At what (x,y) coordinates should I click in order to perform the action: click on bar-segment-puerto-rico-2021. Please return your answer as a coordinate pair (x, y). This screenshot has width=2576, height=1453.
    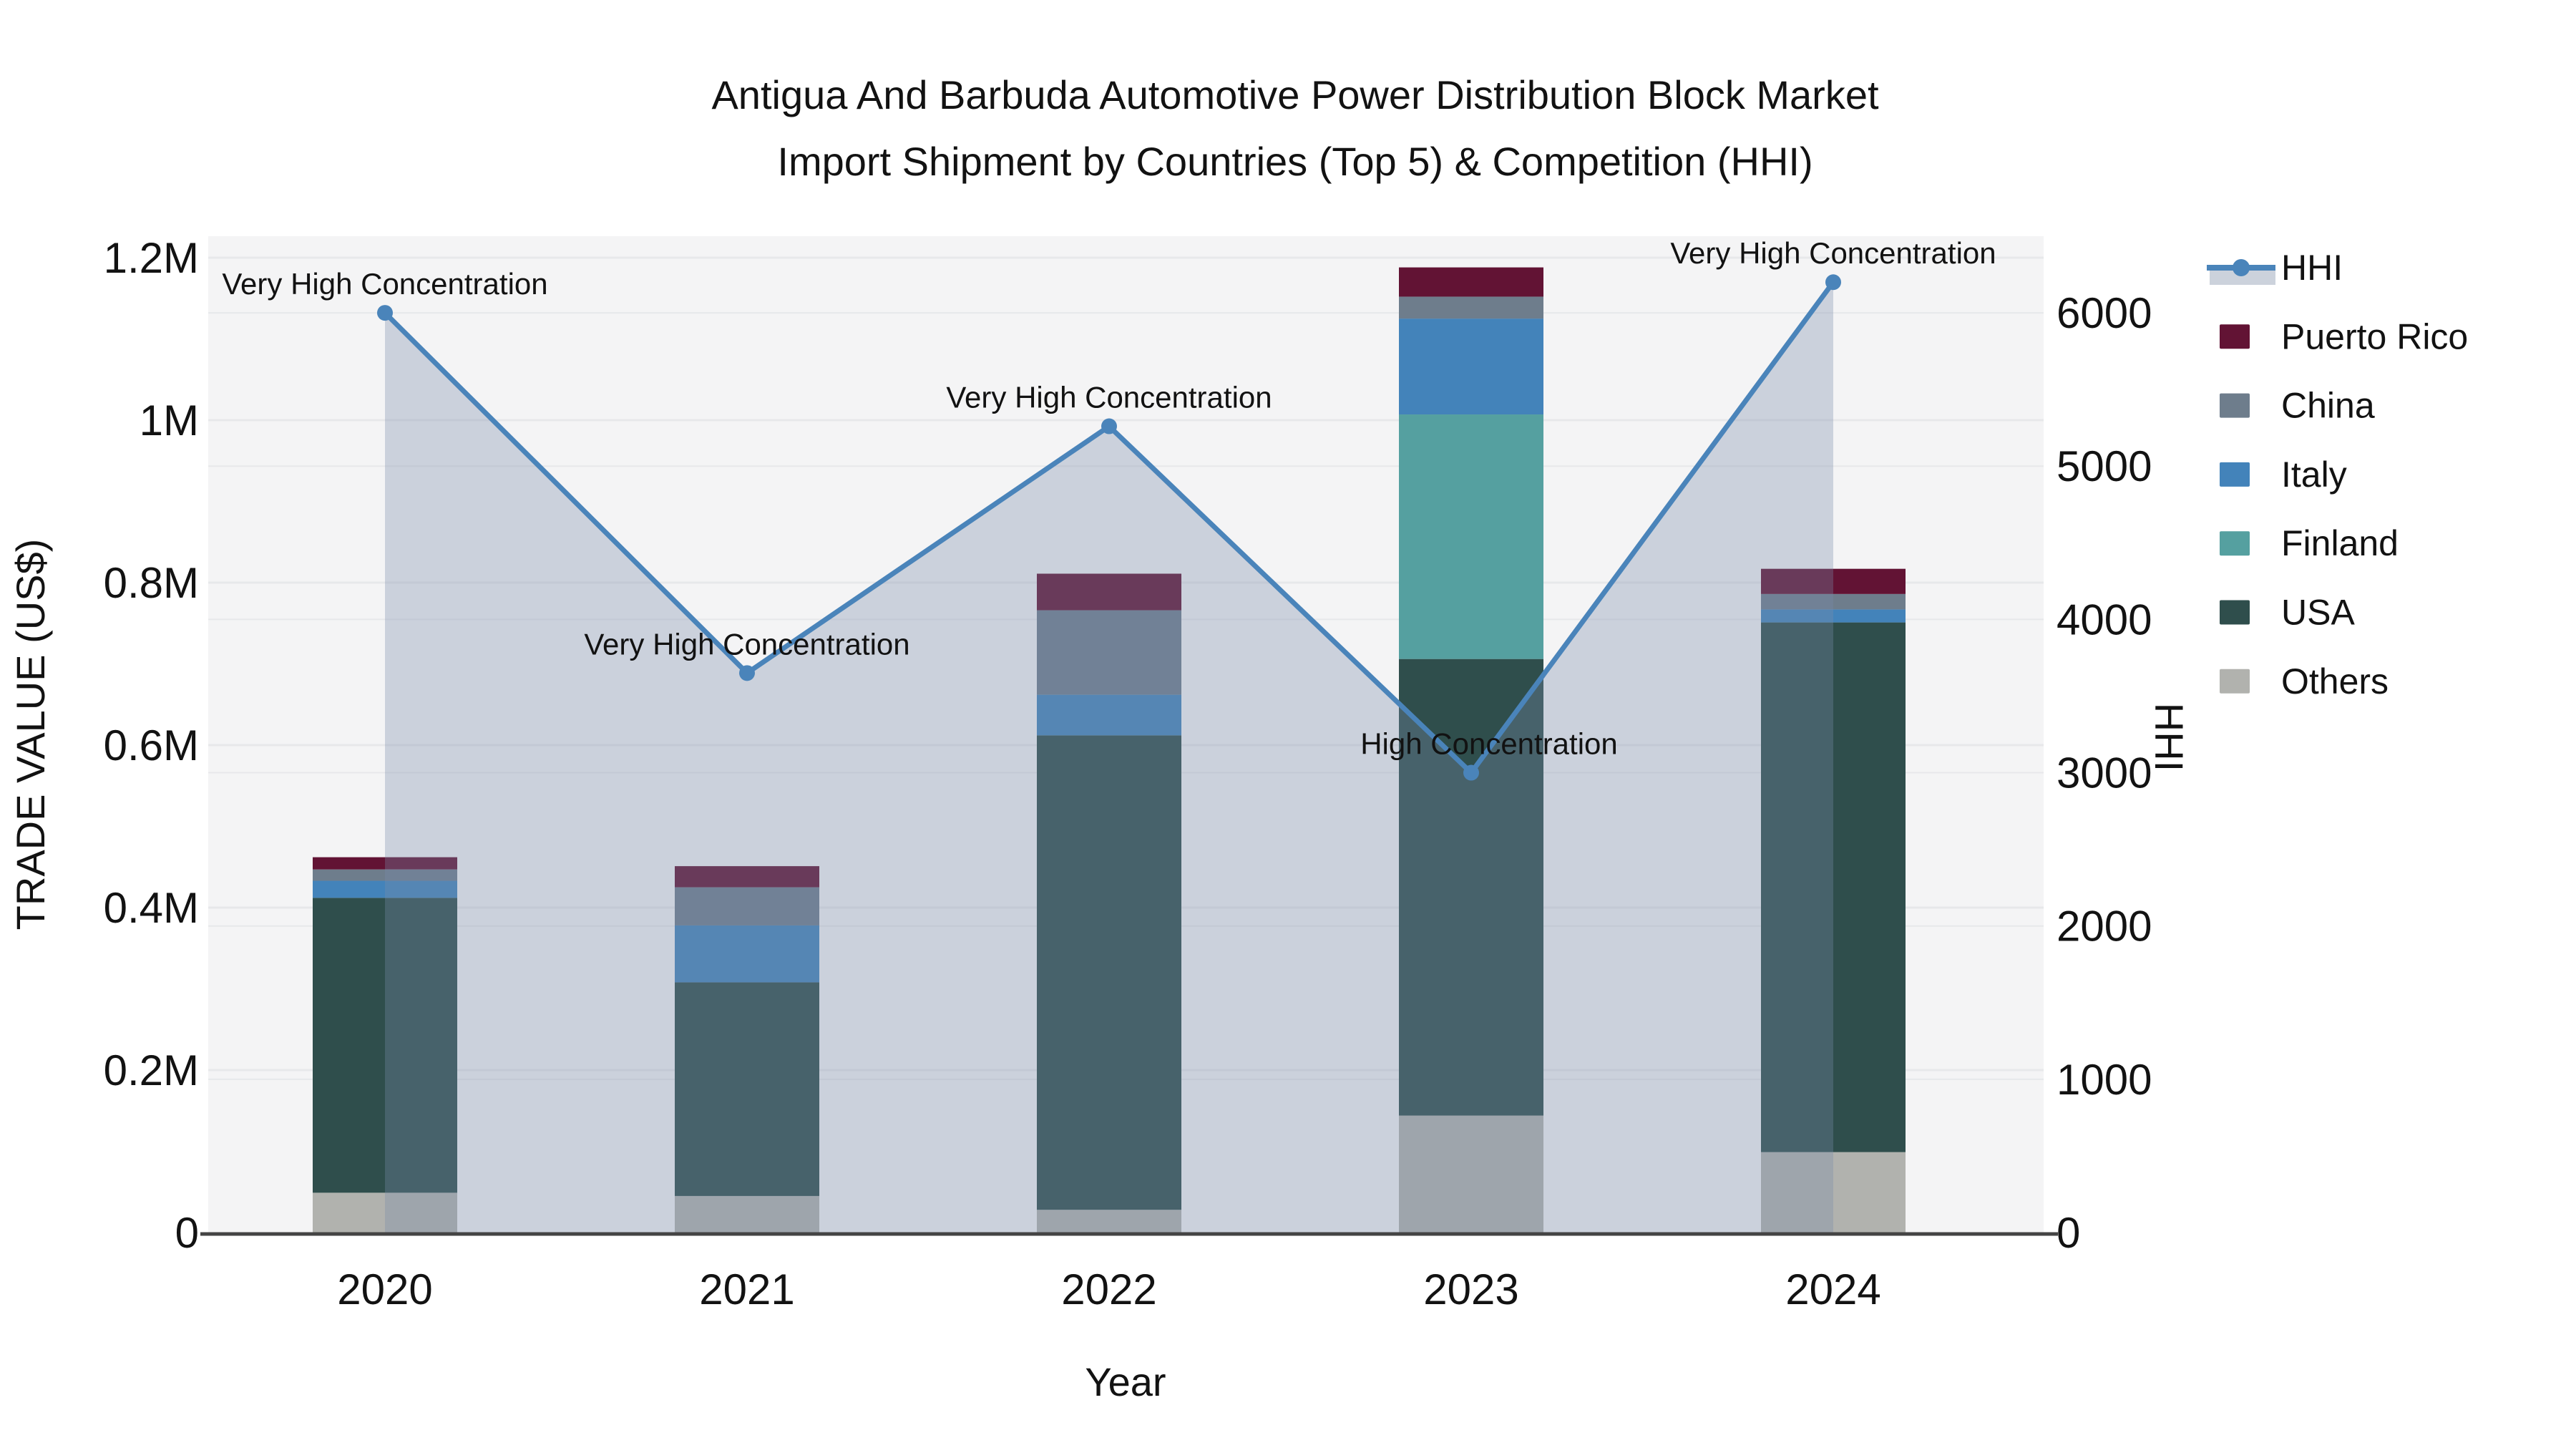
    Looking at the image, I should click on (747, 877).